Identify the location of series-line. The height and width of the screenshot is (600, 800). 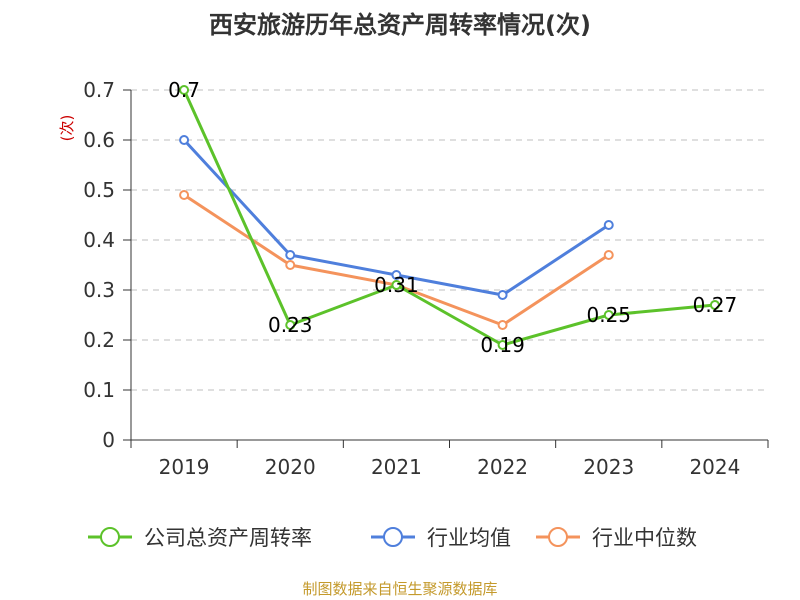
(396, 260).